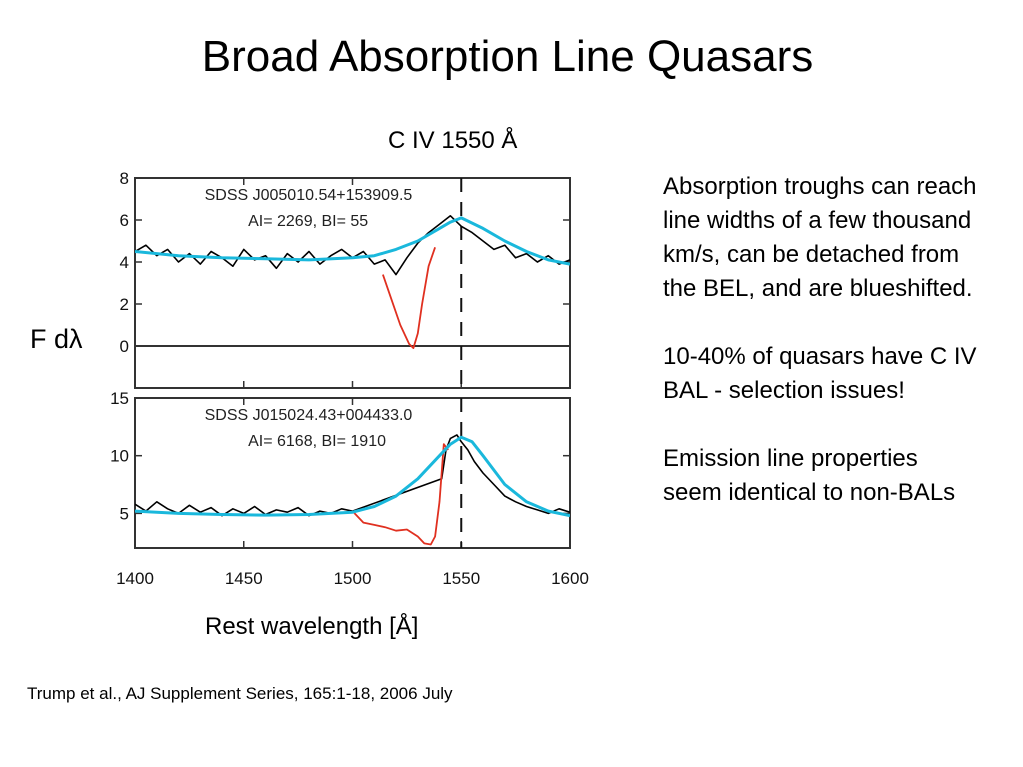 The height and width of the screenshot is (767, 1023). Describe the element at coordinates (353, 578) in the screenshot. I see `x-tick-label: 1500` at that location.